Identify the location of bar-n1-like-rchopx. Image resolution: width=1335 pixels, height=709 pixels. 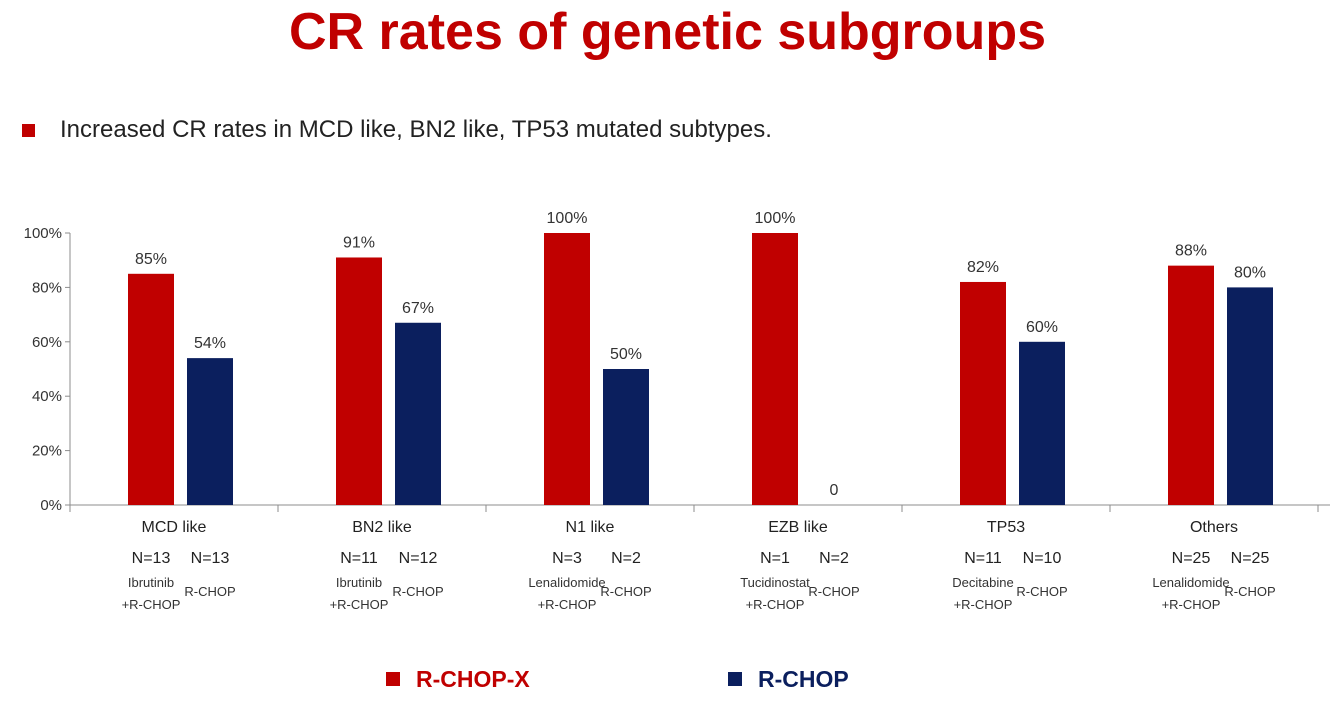
(567, 369).